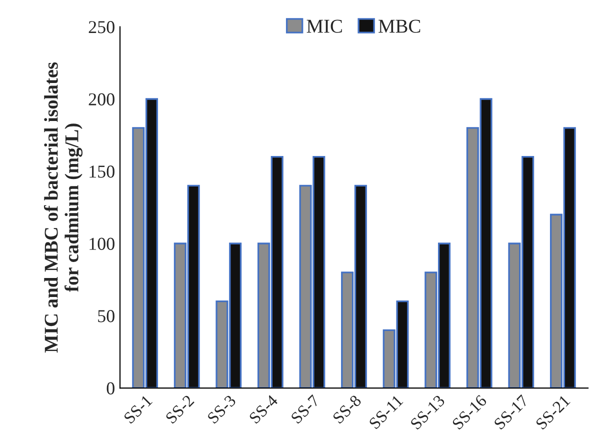 The height and width of the screenshot is (446, 600). What do you see at coordinates (347, 409) in the screenshot?
I see `x-tick-label: SS-8` at bounding box center [347, 409].